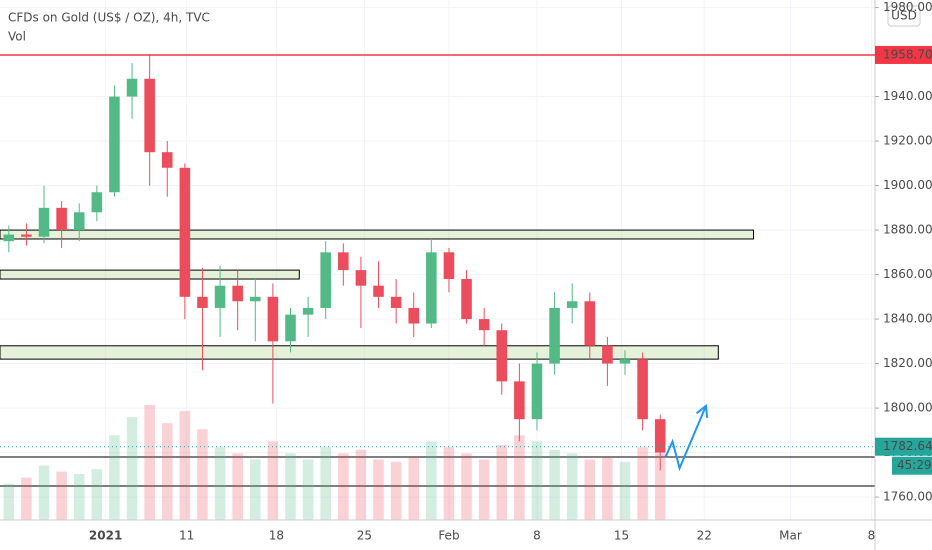 The width and height of the screenshot is (932, 550). Describe the element at coordinates (790, 536) in the screenshot. I see `x-tick-label: Mar` at that location.